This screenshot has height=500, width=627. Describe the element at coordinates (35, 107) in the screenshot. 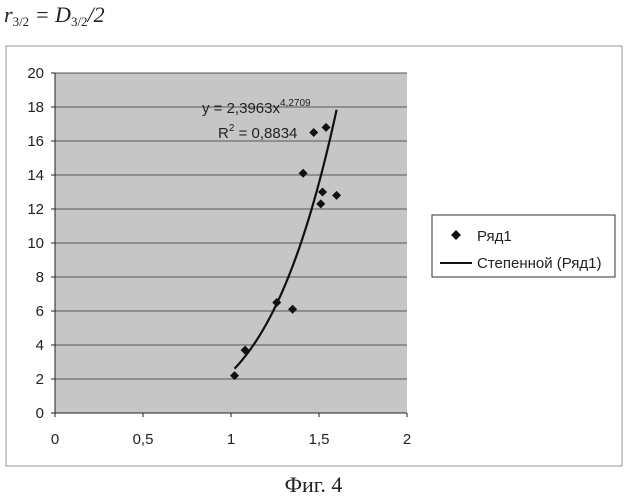

I see `y-tick-label: 18` at that location.